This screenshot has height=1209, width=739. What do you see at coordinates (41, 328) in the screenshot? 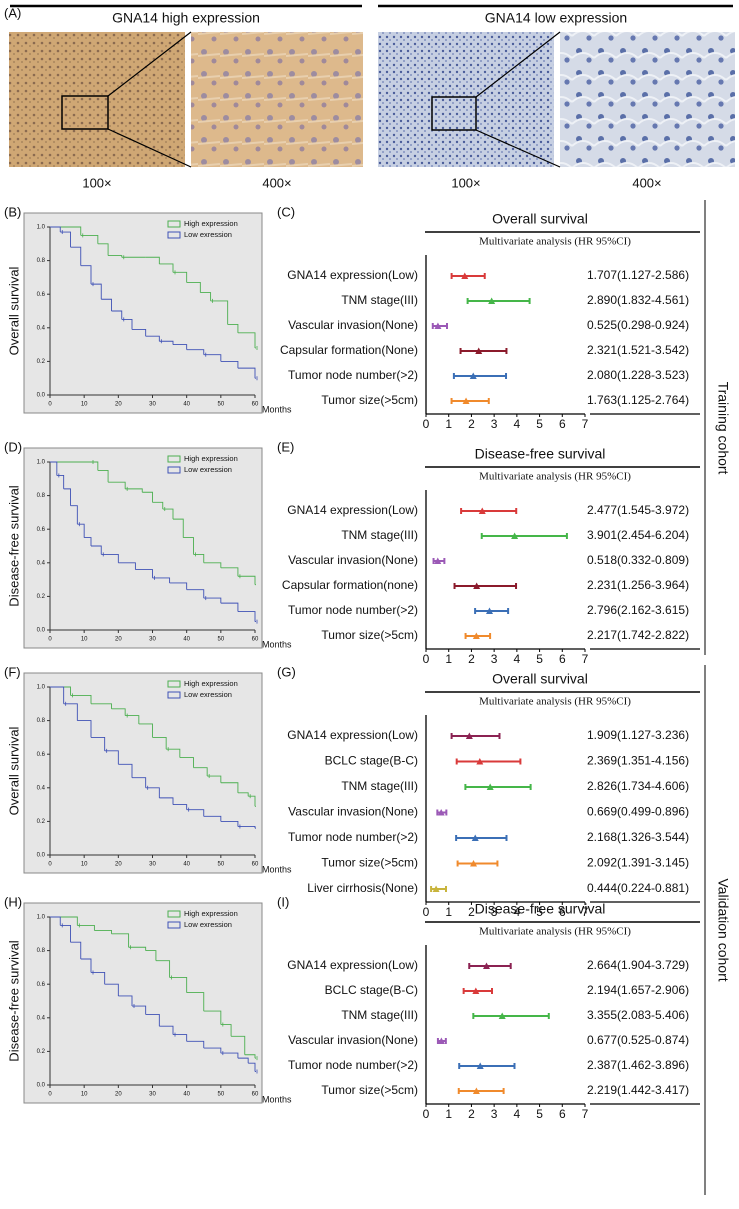
I see `y-tick-label: 0.4` at bounding box center [41, 328].